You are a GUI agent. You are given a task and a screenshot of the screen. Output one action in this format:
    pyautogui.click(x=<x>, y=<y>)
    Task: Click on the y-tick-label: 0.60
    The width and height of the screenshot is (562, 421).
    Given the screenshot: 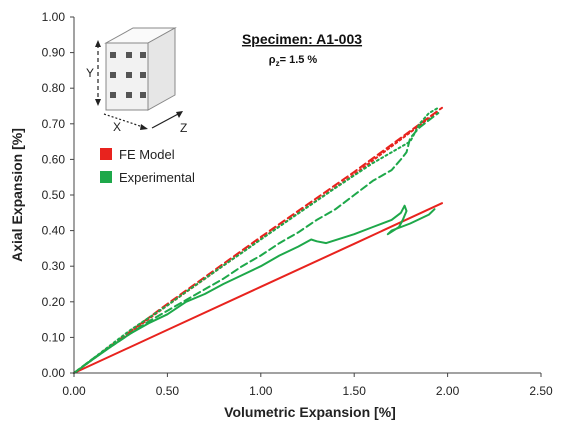 What is the action you would take?
    pyautogui.click(x=54, y=159)
    